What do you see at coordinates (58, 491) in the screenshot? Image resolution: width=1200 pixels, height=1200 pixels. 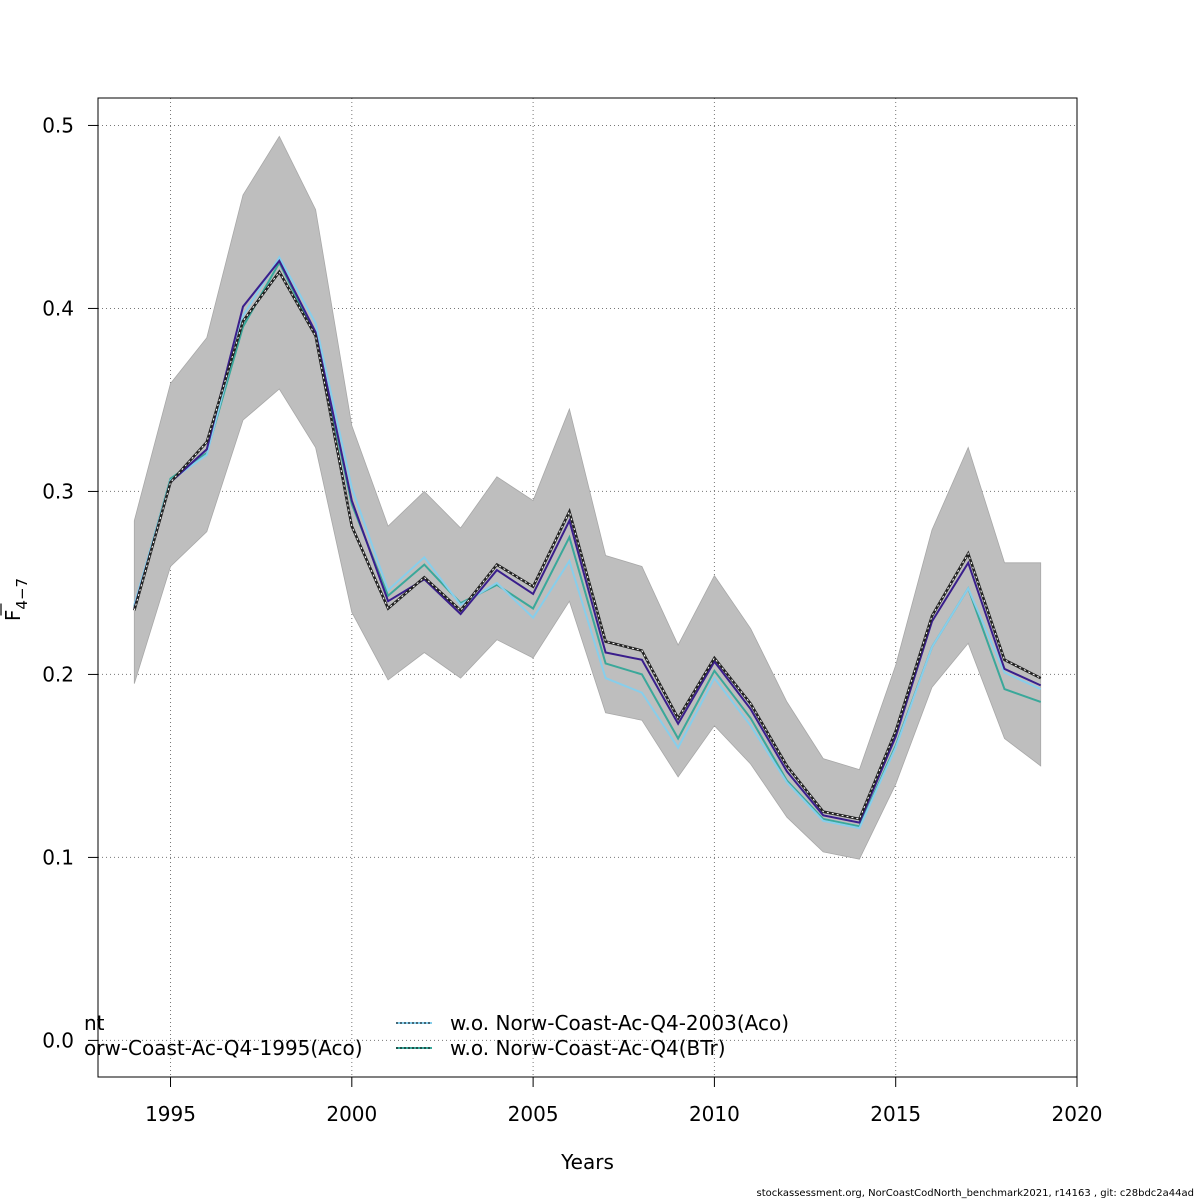 I see `y-tick-label-3: 0.3` at bounding box center [58, 491].